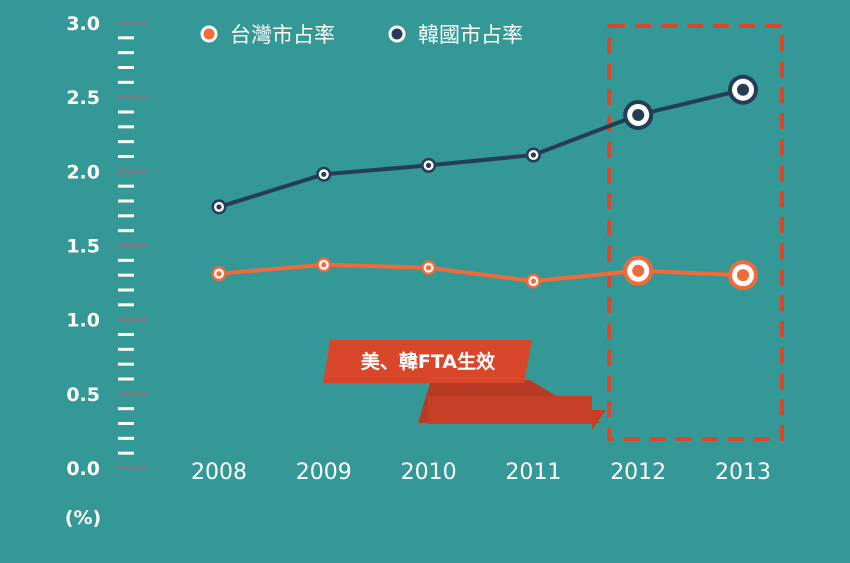 The image size is (850, 563). I want to click on x-tick-label: 2012, so click(638, 472).